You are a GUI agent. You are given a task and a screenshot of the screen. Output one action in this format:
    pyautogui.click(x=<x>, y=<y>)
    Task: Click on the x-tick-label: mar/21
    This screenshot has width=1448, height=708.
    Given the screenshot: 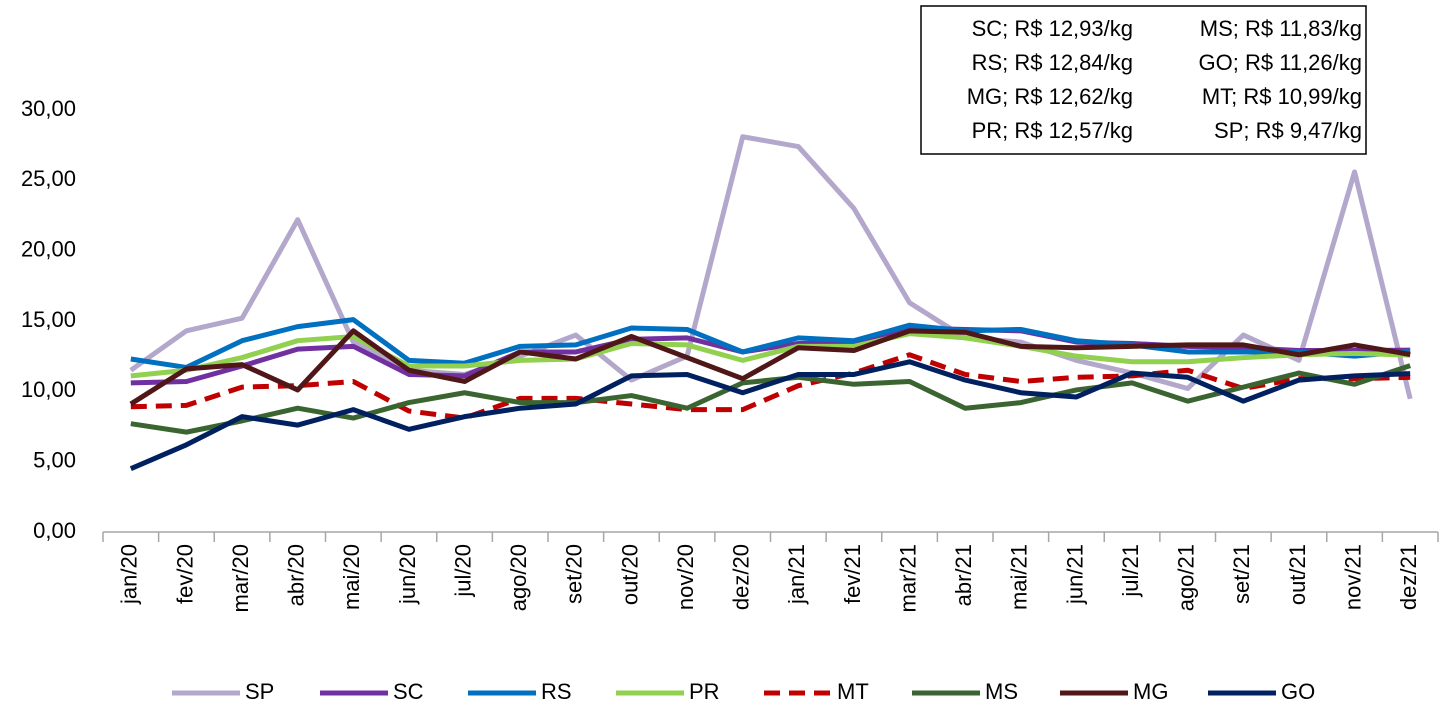 What is the action you would take?
    pyautogui.click(x=907, y=578)
    